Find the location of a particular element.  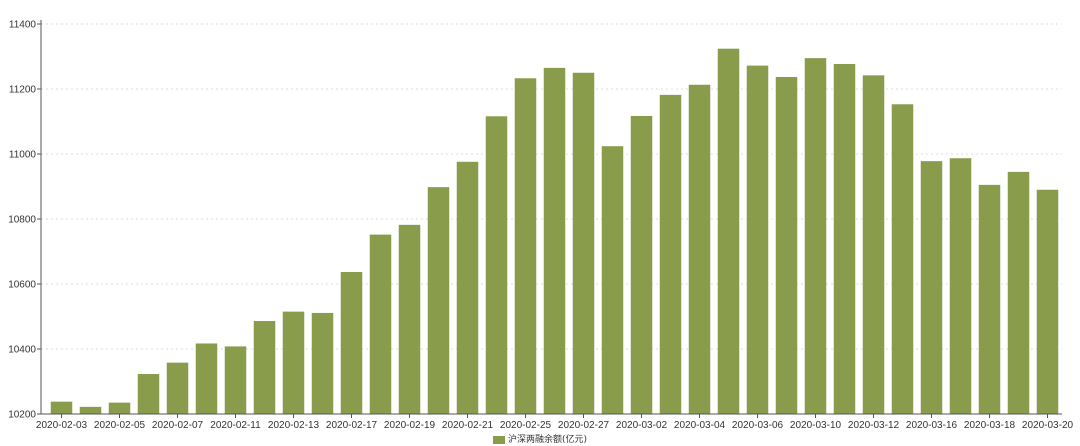

legend: 沪深两融余额(亿元) is located at coordinates (540, 440).